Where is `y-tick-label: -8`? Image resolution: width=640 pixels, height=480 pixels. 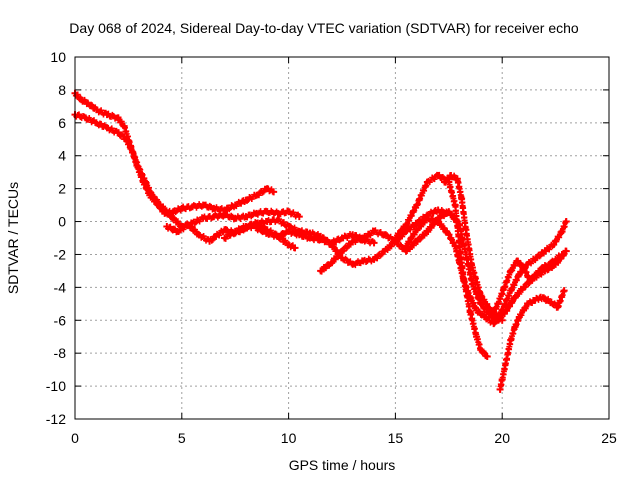
y-tick-label: -8 is located at coordinates (60, 353).